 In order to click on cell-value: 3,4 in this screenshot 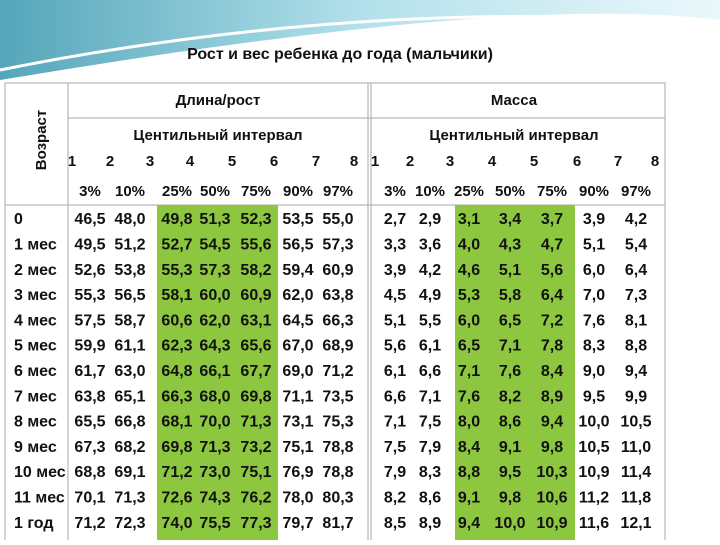, I will do `click(510, 219)`.